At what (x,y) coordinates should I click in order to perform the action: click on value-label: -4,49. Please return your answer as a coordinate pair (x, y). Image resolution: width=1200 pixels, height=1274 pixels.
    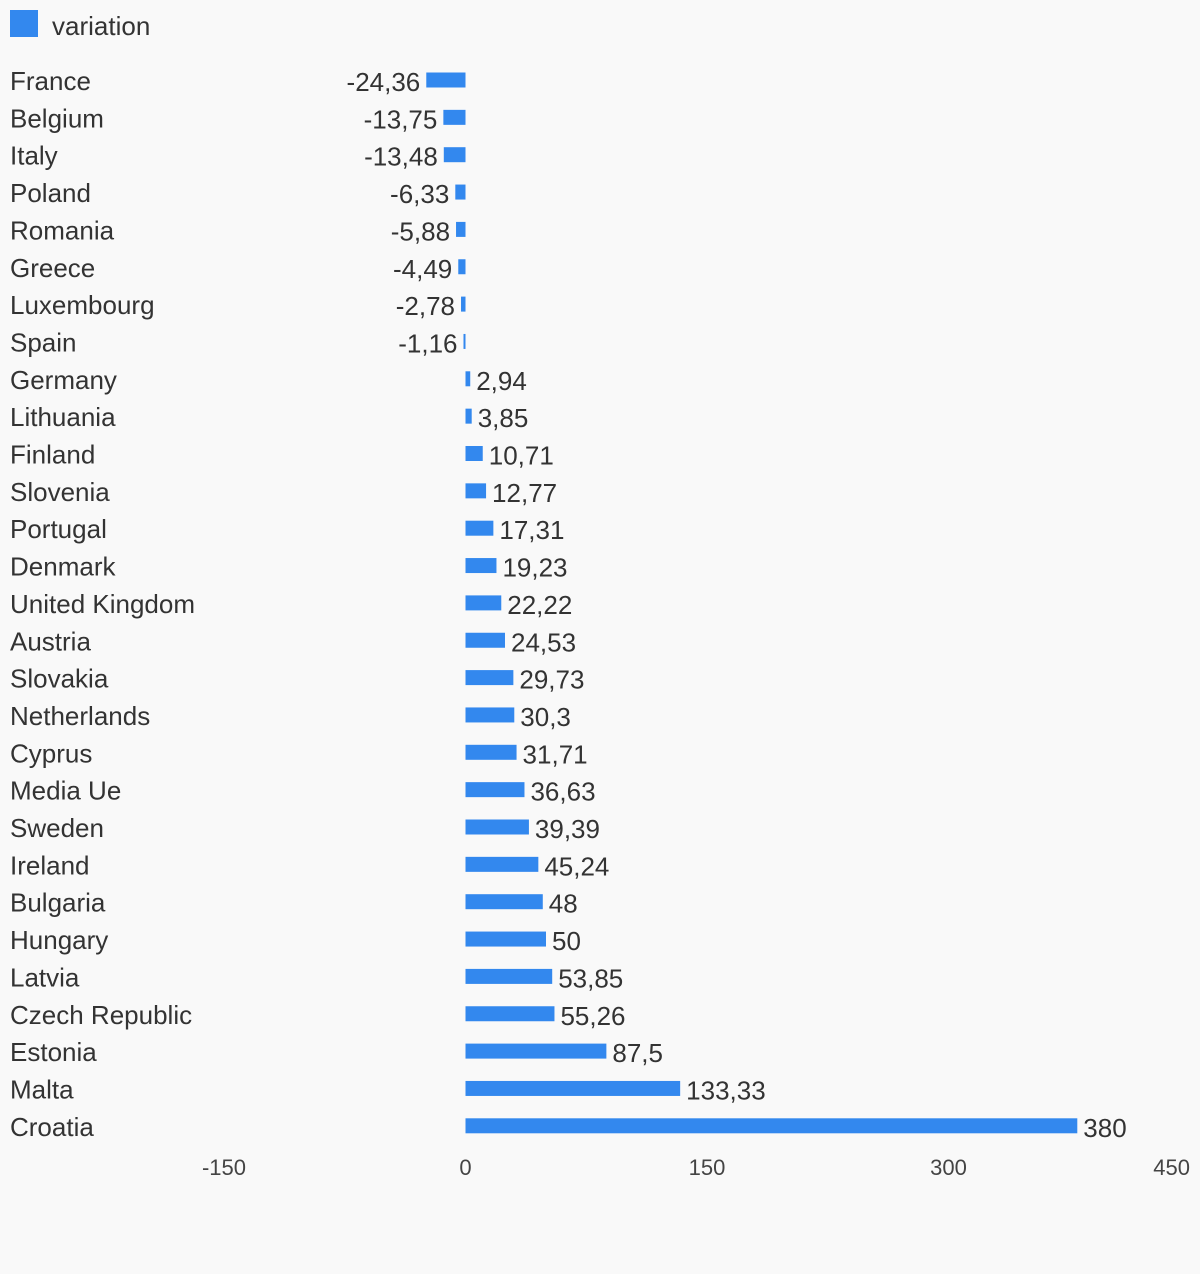
    Looking at the image, I should click on (422, 269).